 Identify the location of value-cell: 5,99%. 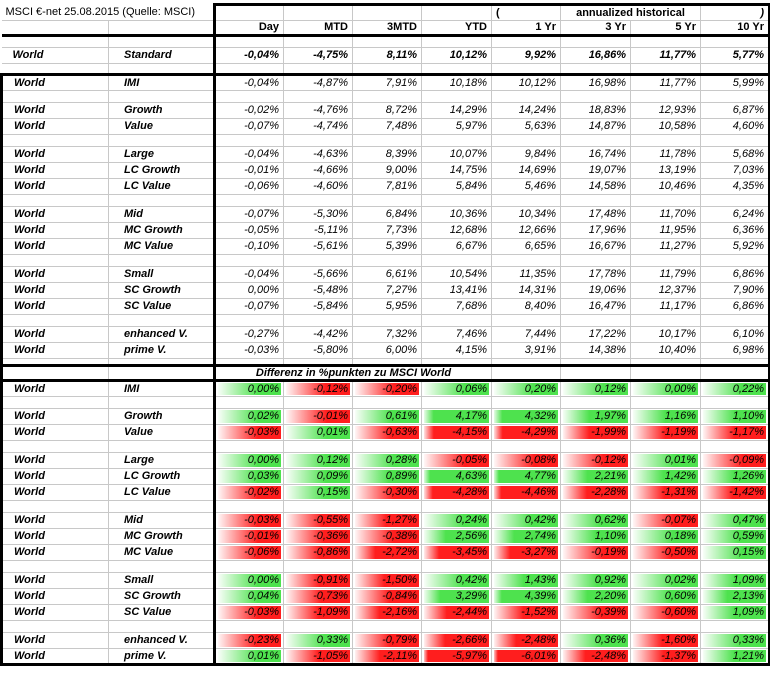
(735, 82).